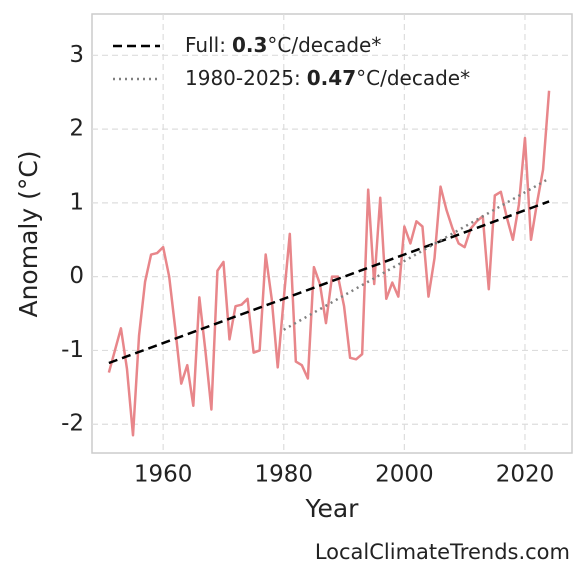 The image size is (585, 580). Describe the element at coordinates (72, 350) in the screenshot. I see `y-tick-label: -1` at that location.